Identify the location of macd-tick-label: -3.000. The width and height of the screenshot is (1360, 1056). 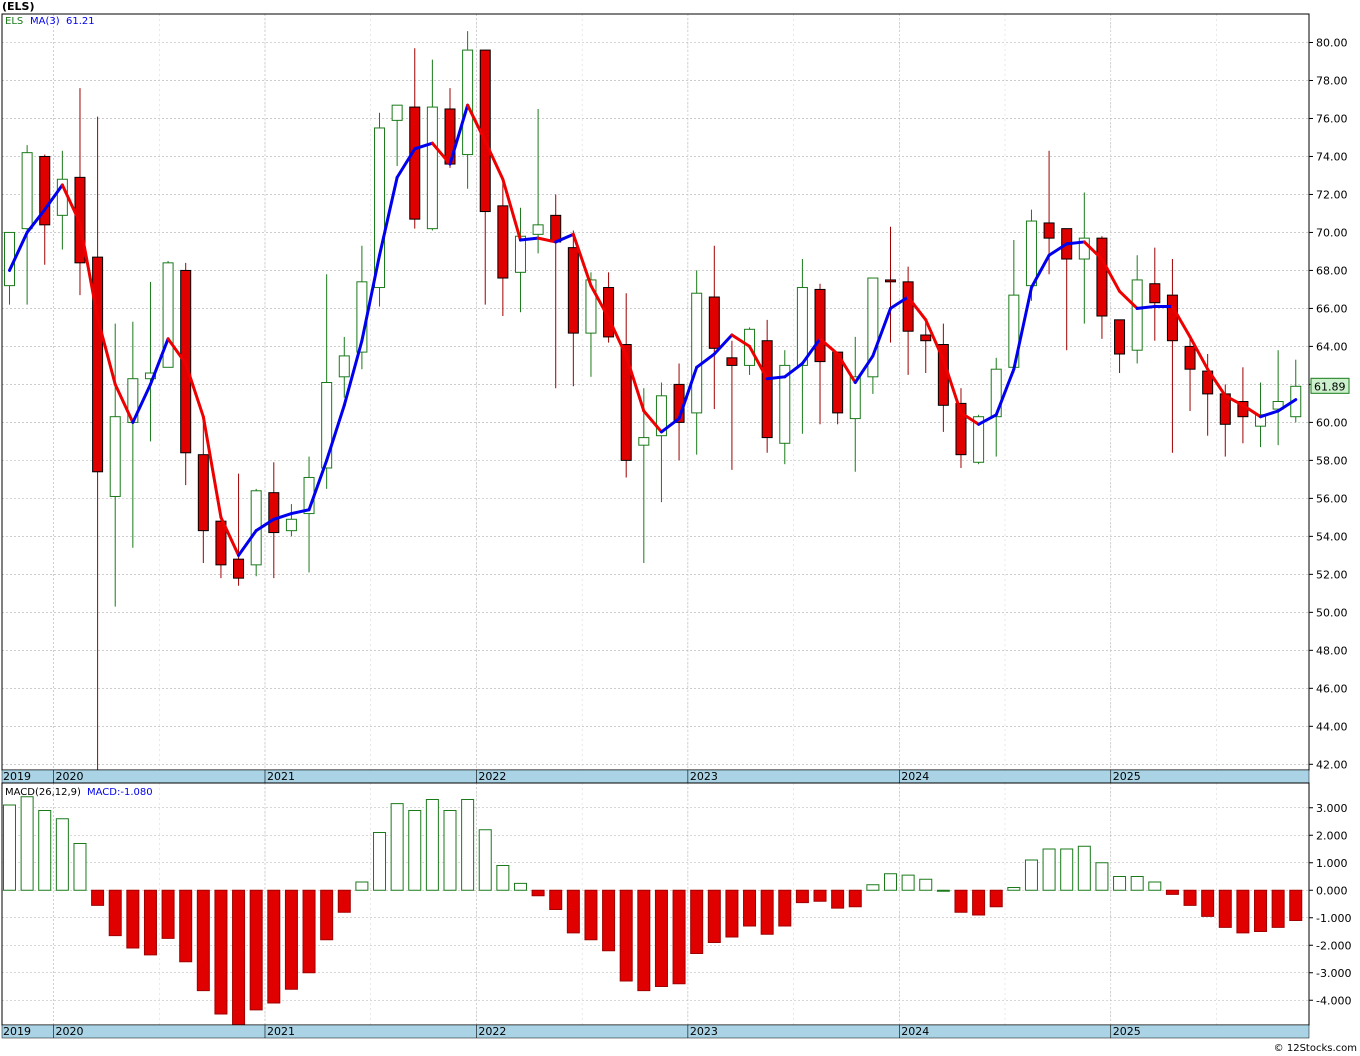
(1333, 973).